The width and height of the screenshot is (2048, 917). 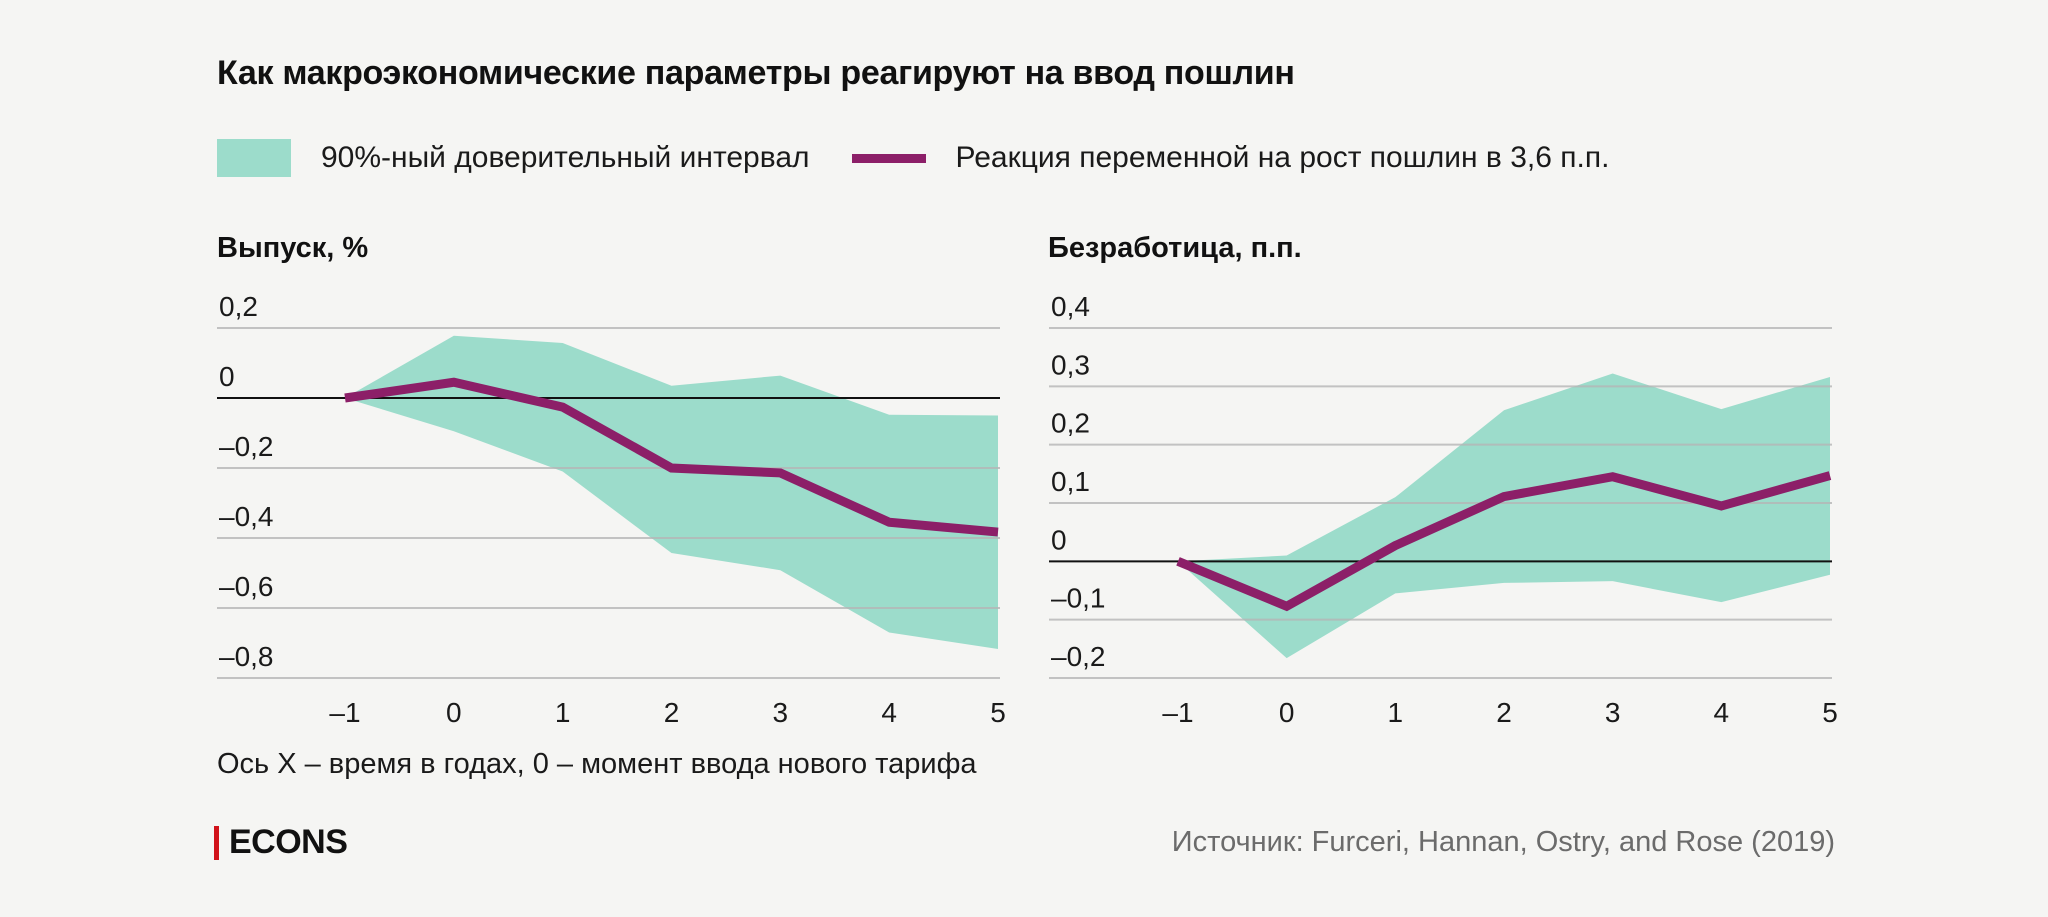 I want to click on y-tick-label: –0,8, so click(x=246, y=656).